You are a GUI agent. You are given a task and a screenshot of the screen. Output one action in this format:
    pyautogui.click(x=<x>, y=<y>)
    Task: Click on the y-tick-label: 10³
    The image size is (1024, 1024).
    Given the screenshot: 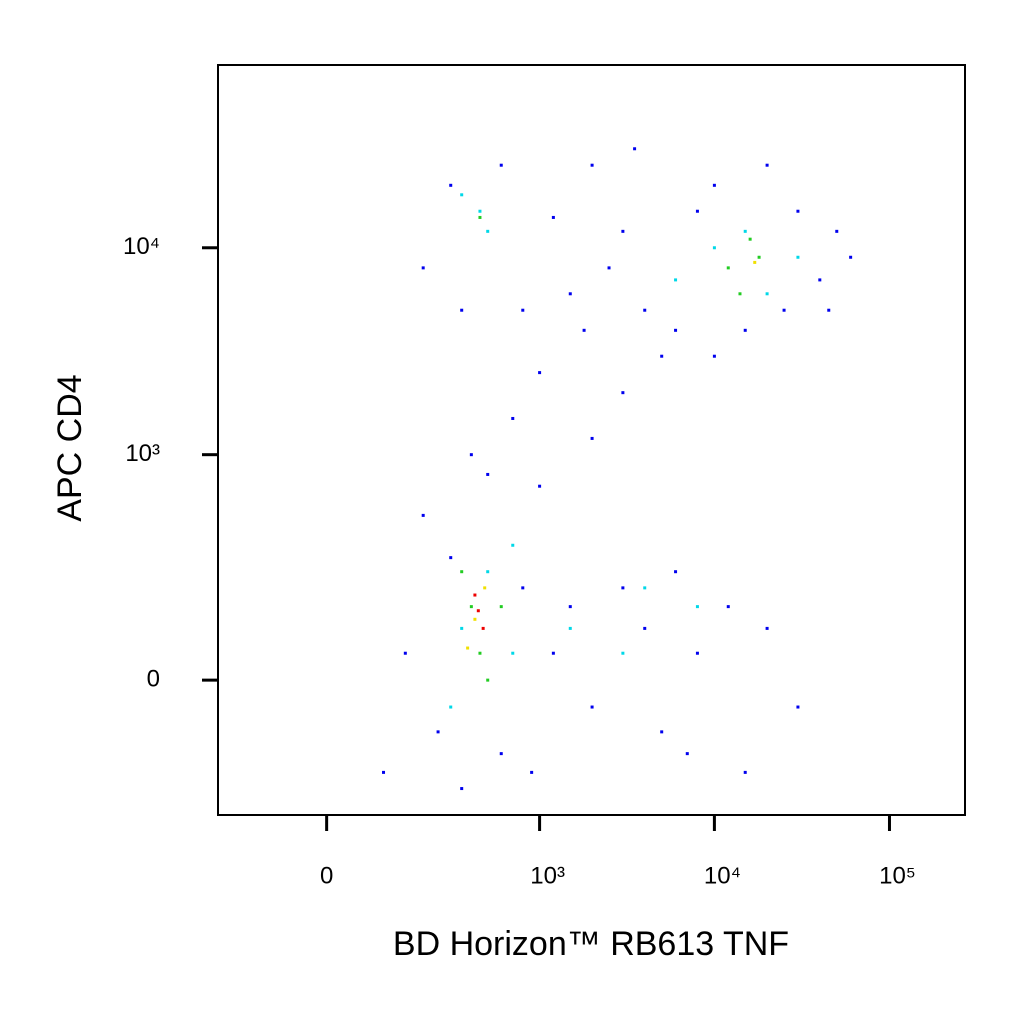 What is the action you would take?
    pyautogui.click(x=142, y=453)
    